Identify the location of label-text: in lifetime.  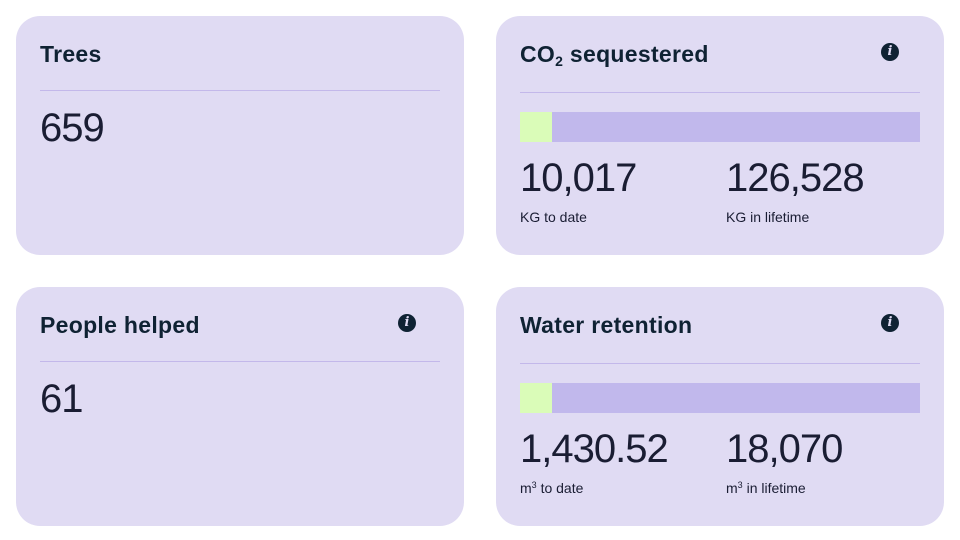
(774, 488).